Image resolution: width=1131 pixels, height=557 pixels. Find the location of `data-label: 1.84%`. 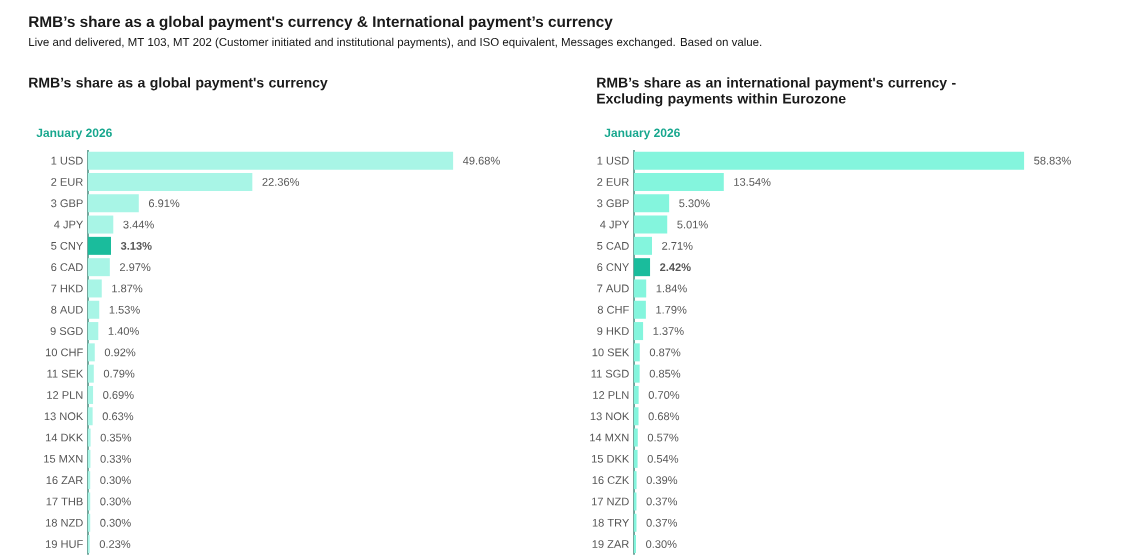

data-label: 1.84% is located at coordinates (671, 288).